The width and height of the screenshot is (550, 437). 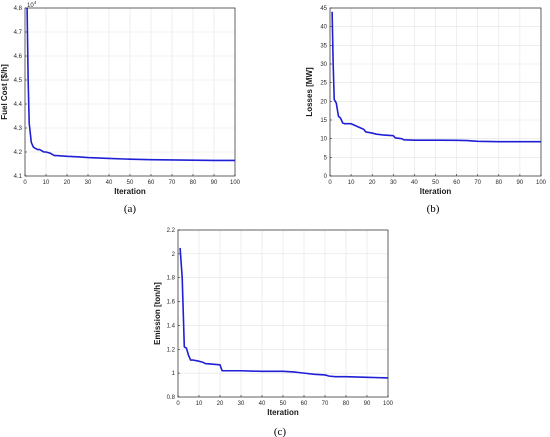 I want to click on y-tick-label: 30, so click(x=323, y=65).